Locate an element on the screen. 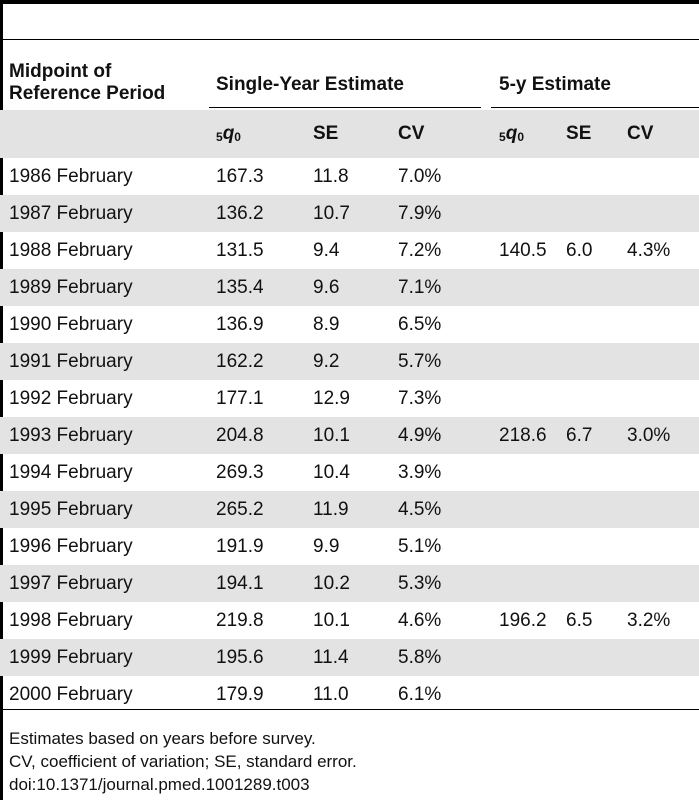  cv-cell: 7.1% is located at coordinates (444, 287).